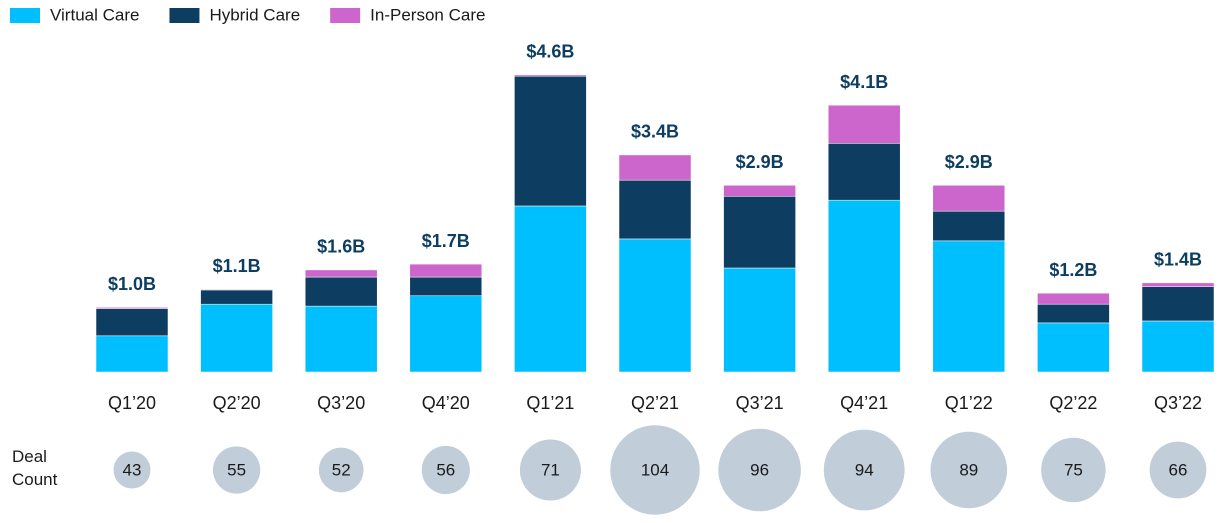  Describe the element at coordinates (254, 14) in the screenshot. I see `legend-label: Hybrid Care` at that location.